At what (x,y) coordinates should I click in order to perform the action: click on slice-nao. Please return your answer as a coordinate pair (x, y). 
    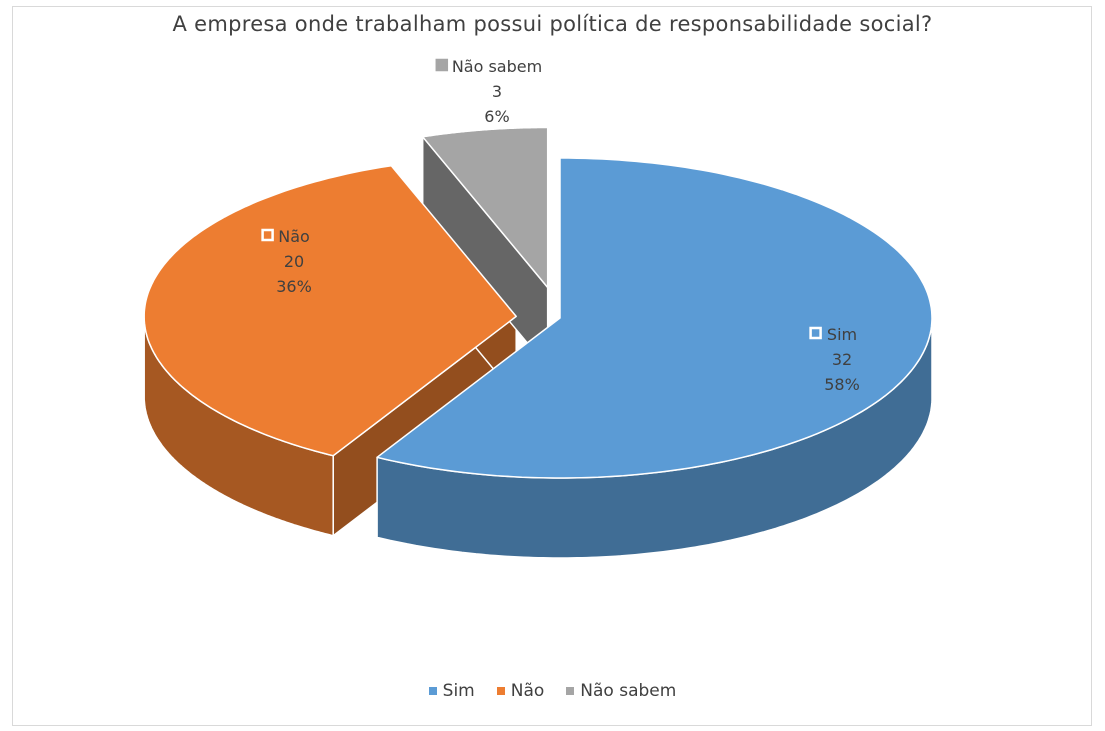
    Looking at the image, I should click on (330, 310).